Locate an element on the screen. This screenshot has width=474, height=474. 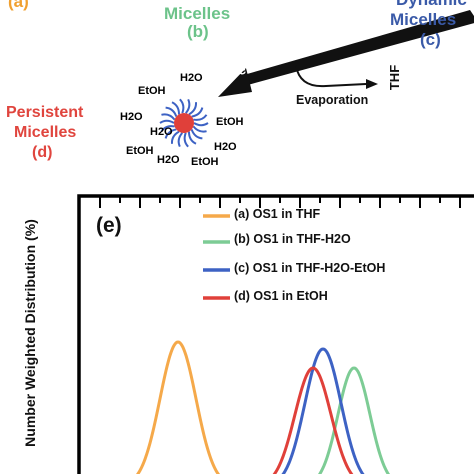
persistent-text: Persistent is located at coordinates (45, 112).